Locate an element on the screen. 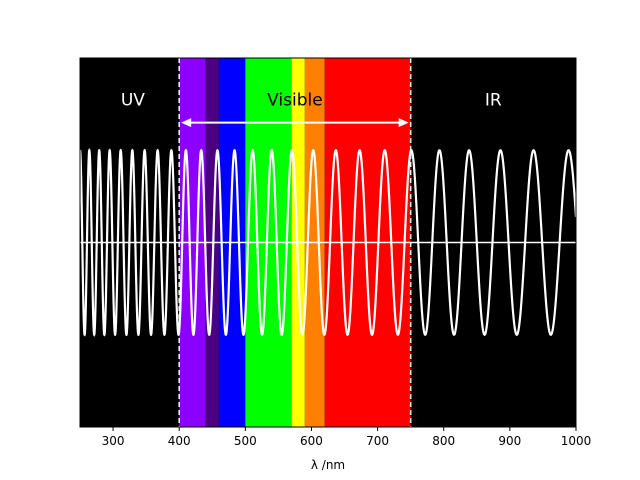 The width and height of the screenshot is (640, 480). visible-label: Visible is located at coordinates (295, 101).